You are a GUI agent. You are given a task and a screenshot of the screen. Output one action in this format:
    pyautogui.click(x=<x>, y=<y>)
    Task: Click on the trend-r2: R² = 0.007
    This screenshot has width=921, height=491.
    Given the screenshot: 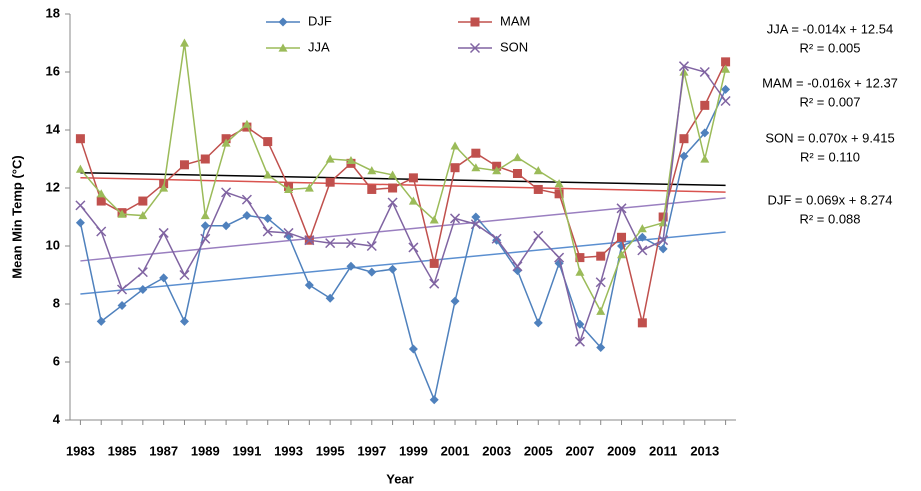 What is the action you would take?
    pyautogui.click(x=829, y=101)
    